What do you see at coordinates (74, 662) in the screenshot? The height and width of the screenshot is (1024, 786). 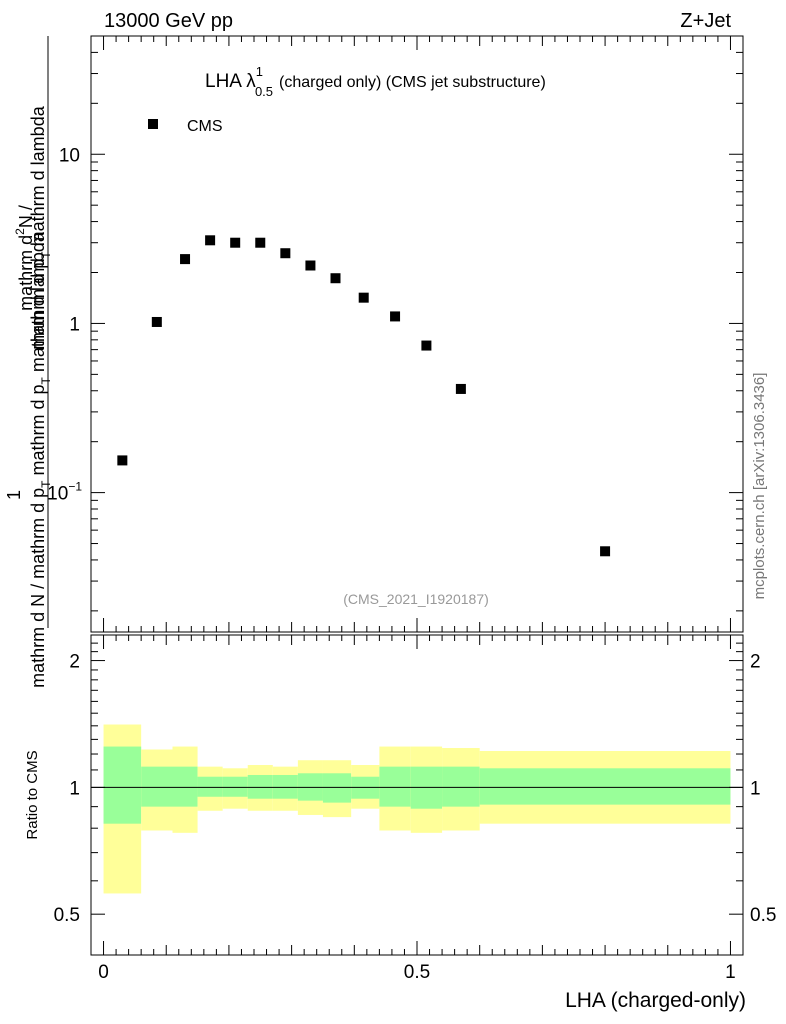 I see `ratio-y-tick-label: 2` at bounding box center [74, 662].